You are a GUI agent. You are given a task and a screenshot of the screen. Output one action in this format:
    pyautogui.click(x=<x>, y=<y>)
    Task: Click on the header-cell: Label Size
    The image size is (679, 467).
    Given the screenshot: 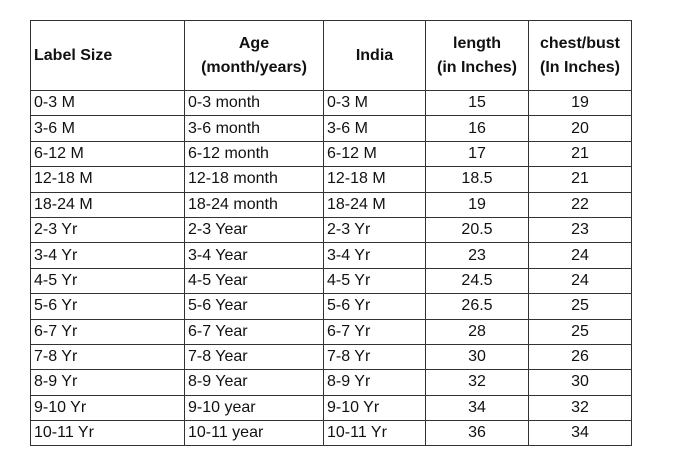 What is the action you would take?
    pyautogui.click(x=107, y=55)
    